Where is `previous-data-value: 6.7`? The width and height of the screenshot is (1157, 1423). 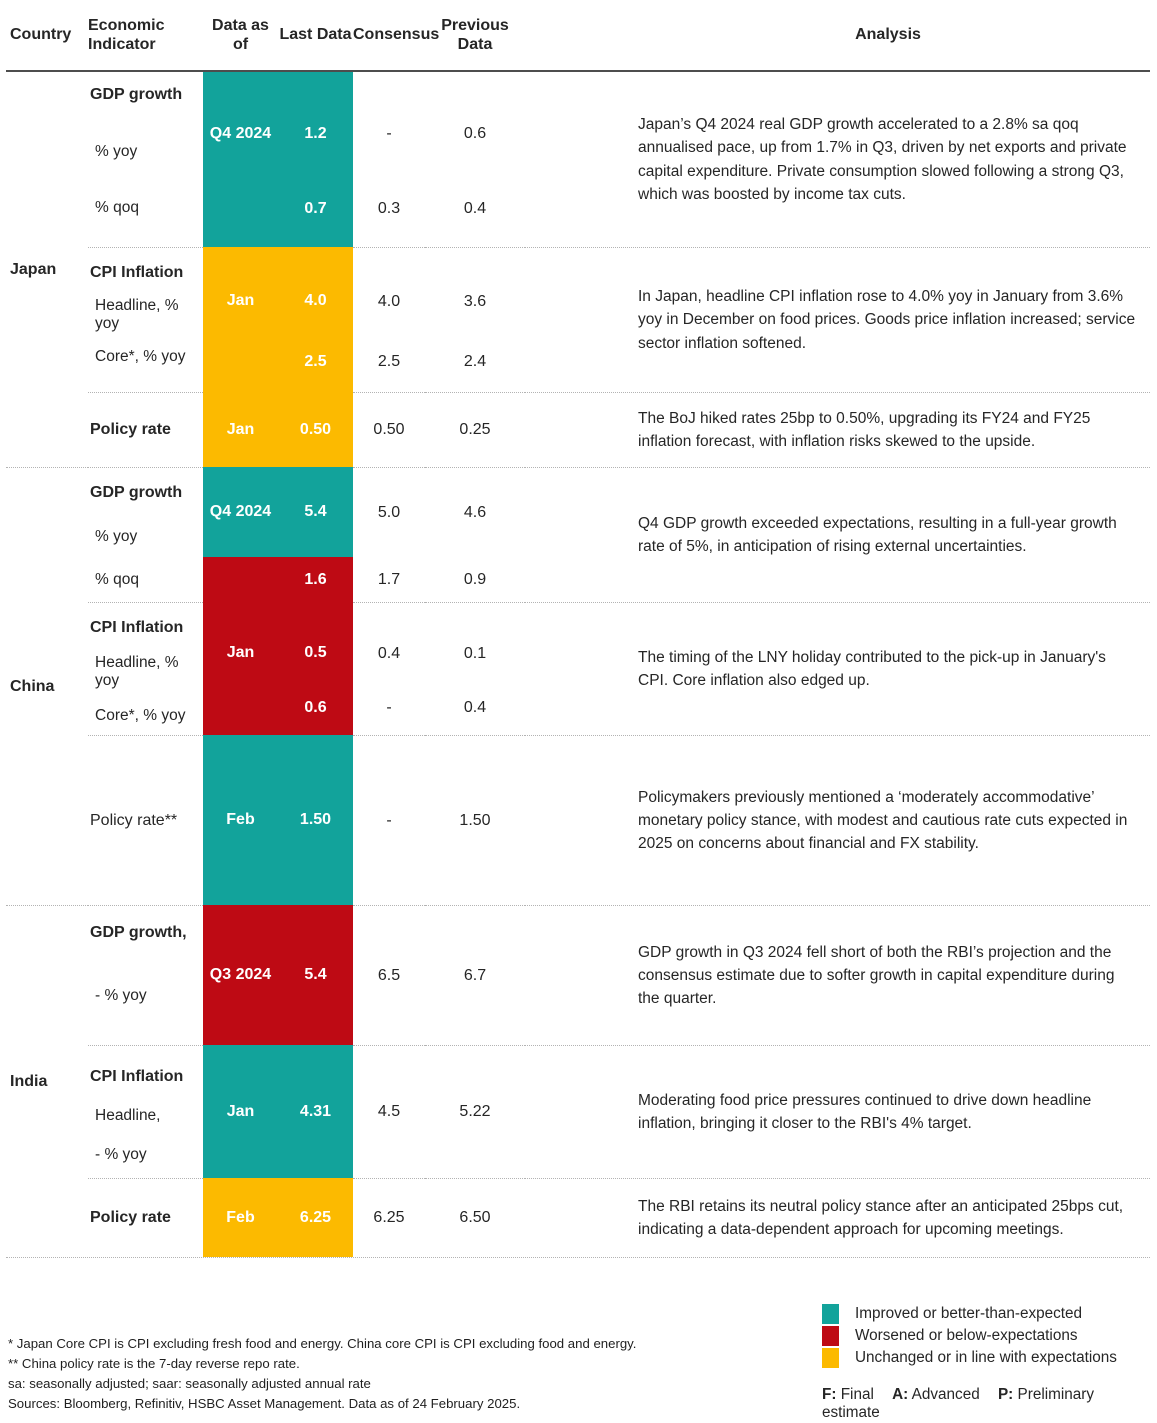 previous-data-value: 6.7 is located at coordinates (475, 975).